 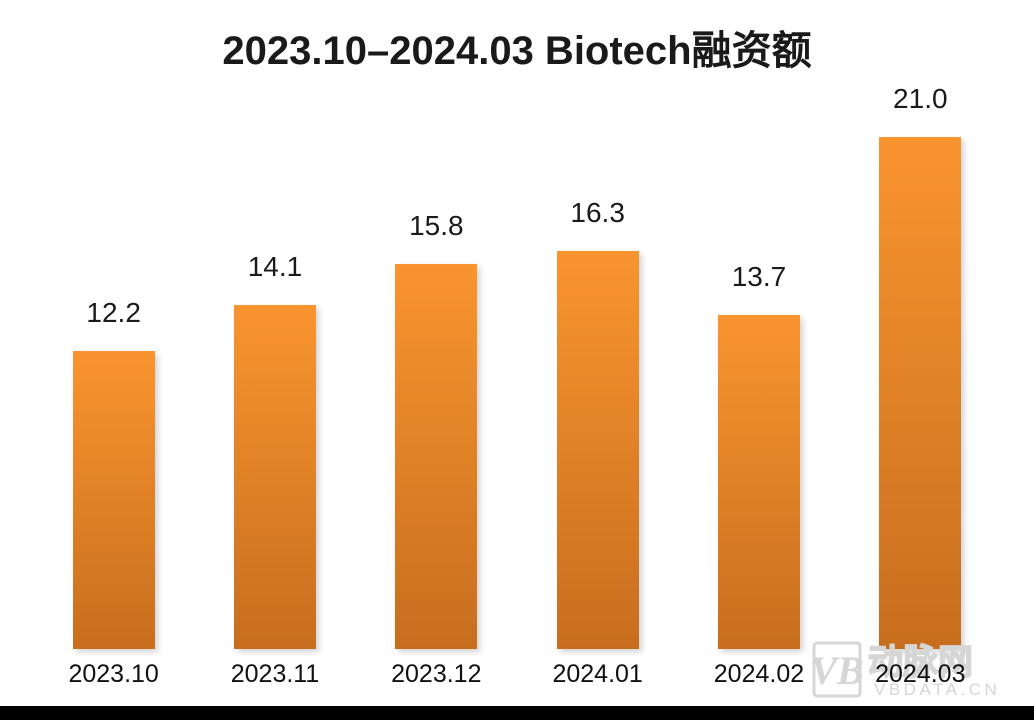 What do you see at coordinates (920, 98) in the screenshot?
I see `bar-value-label: 21.0` at bounding box center [920, 98].